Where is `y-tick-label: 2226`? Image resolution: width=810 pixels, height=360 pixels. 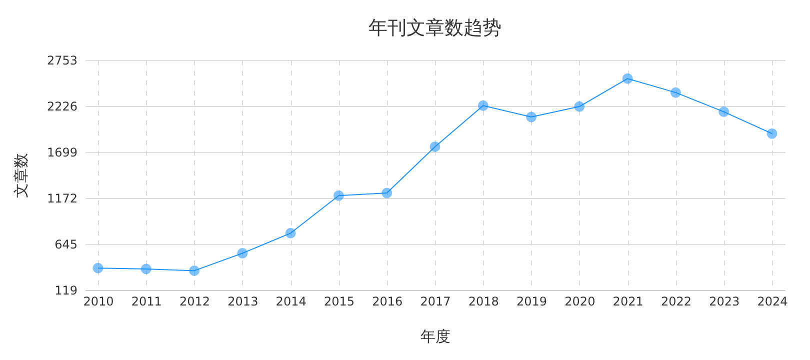
y-tick-label: 2226 is located at coordinates (62, 107).